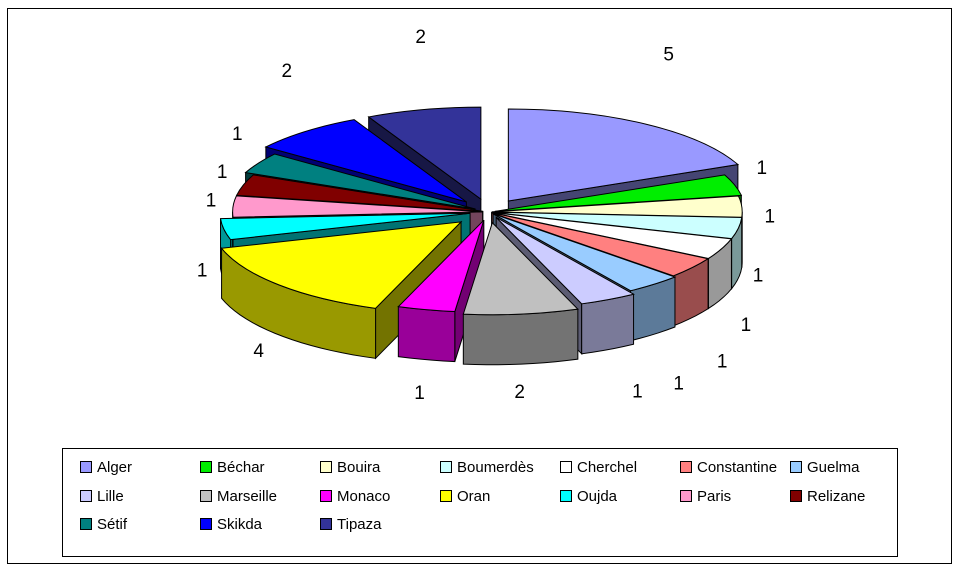 This screenshot has height=568, width=962. I want to click on slice-marseille, so click(520, 268).